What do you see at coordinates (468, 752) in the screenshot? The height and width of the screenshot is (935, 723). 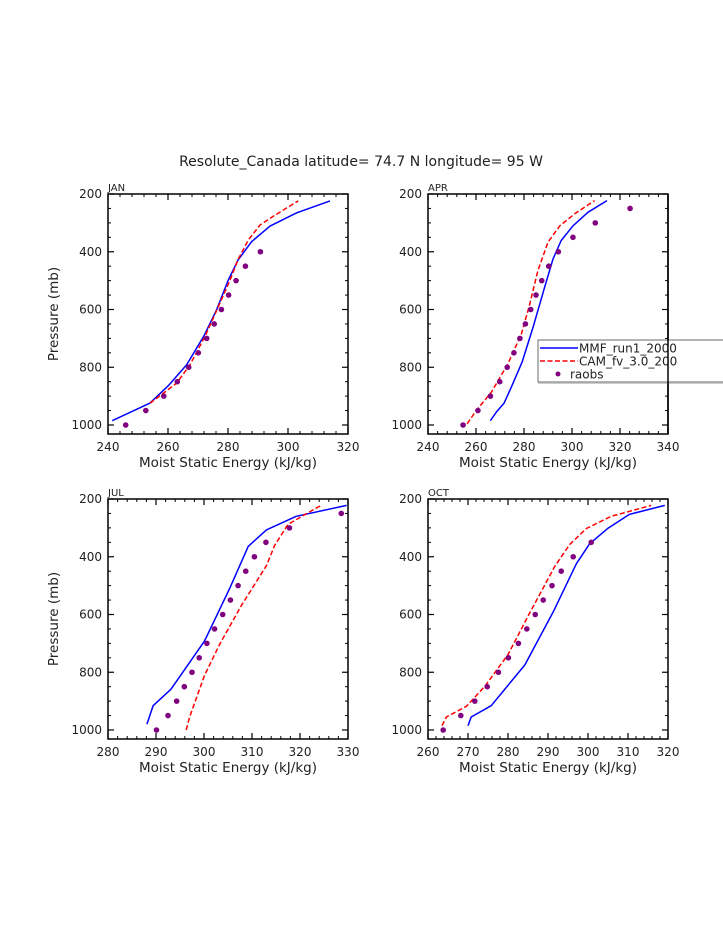 I see `x-tick-label: 270` at bounding box center [468, 752].